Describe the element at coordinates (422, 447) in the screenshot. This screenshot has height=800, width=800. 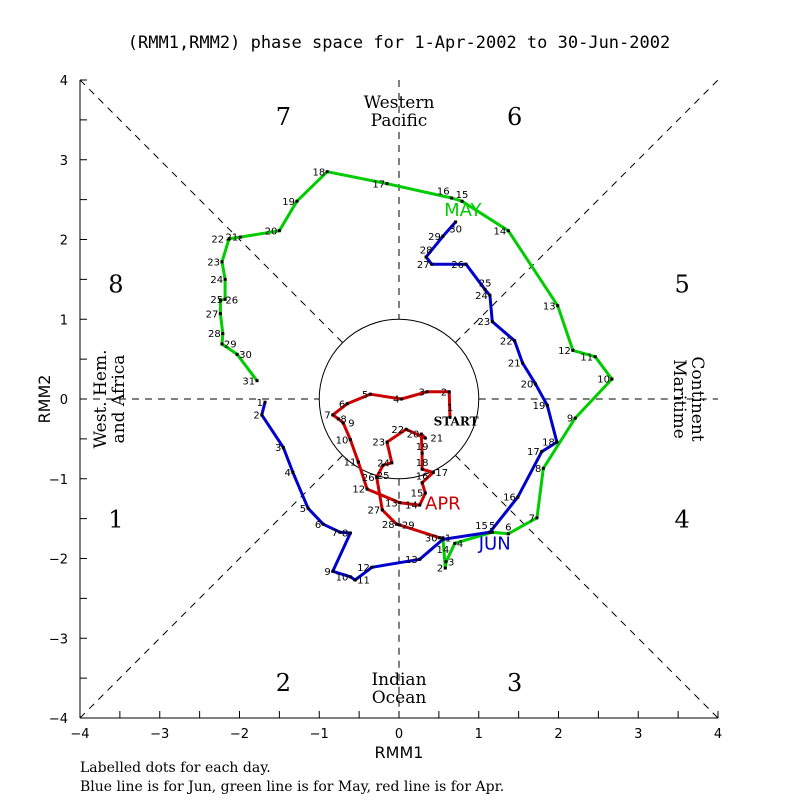
I see `day-label: 19` at that location.